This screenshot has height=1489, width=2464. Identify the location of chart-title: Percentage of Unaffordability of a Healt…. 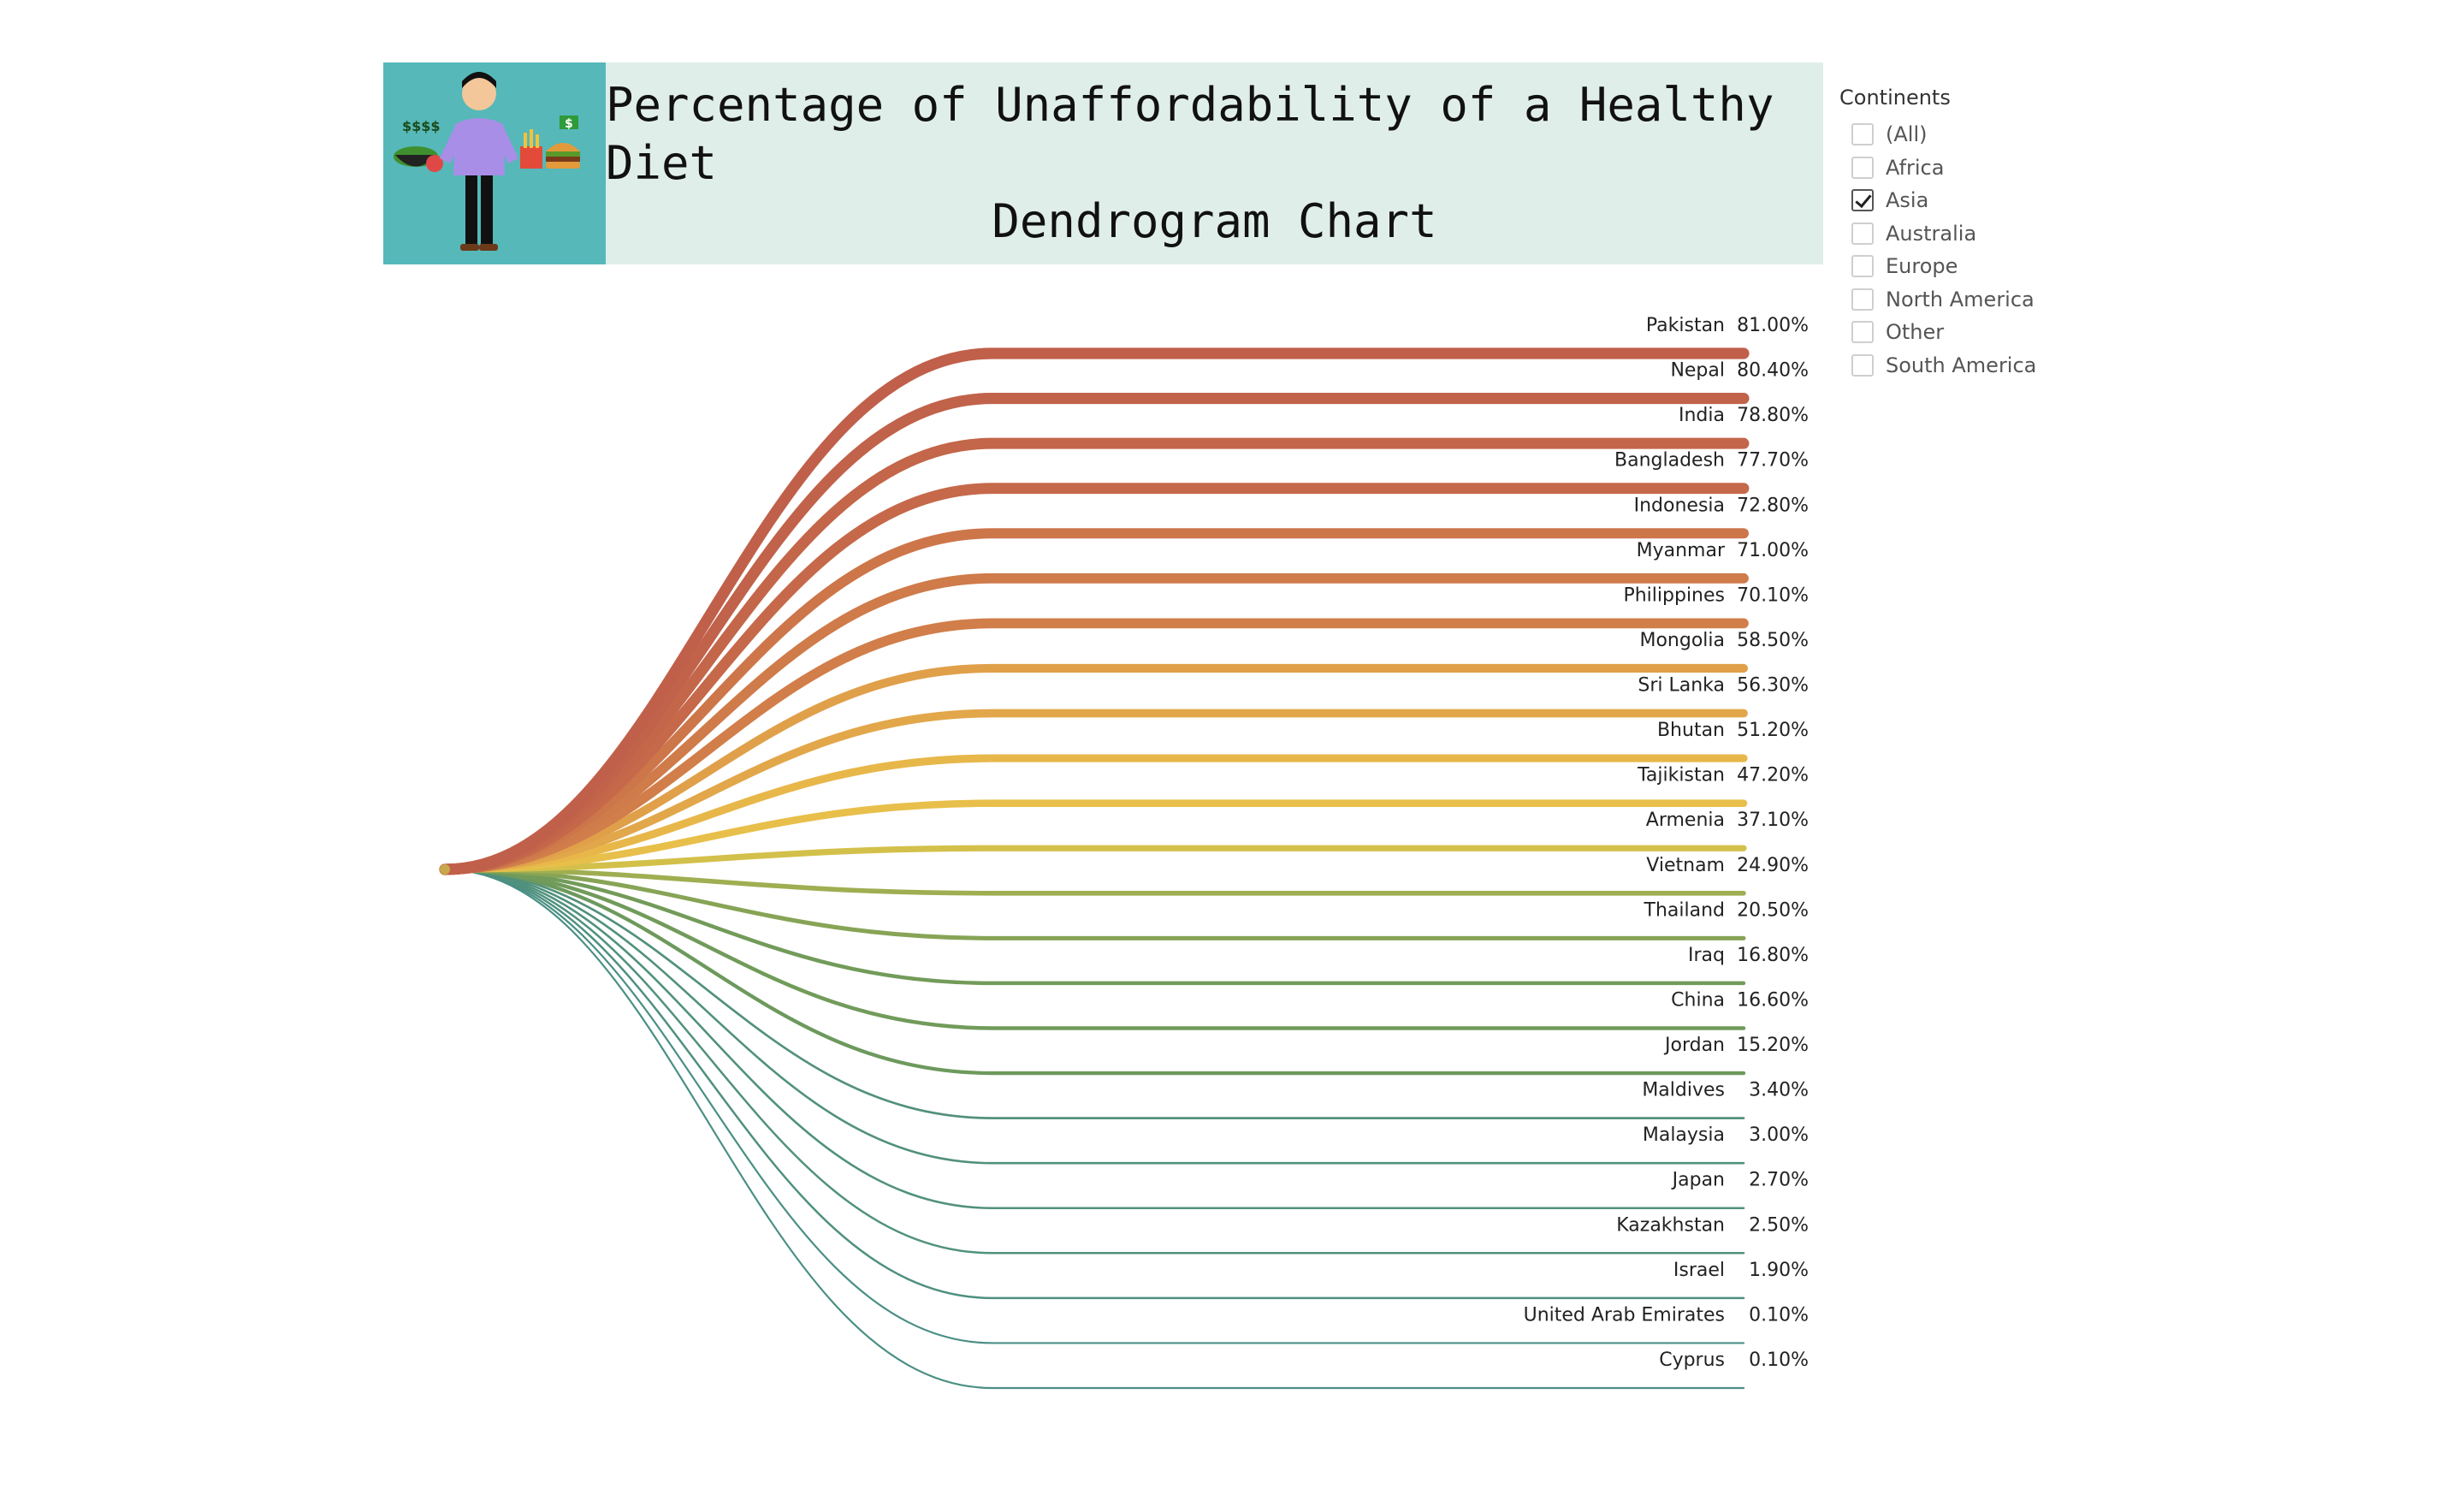
(1214, 163).